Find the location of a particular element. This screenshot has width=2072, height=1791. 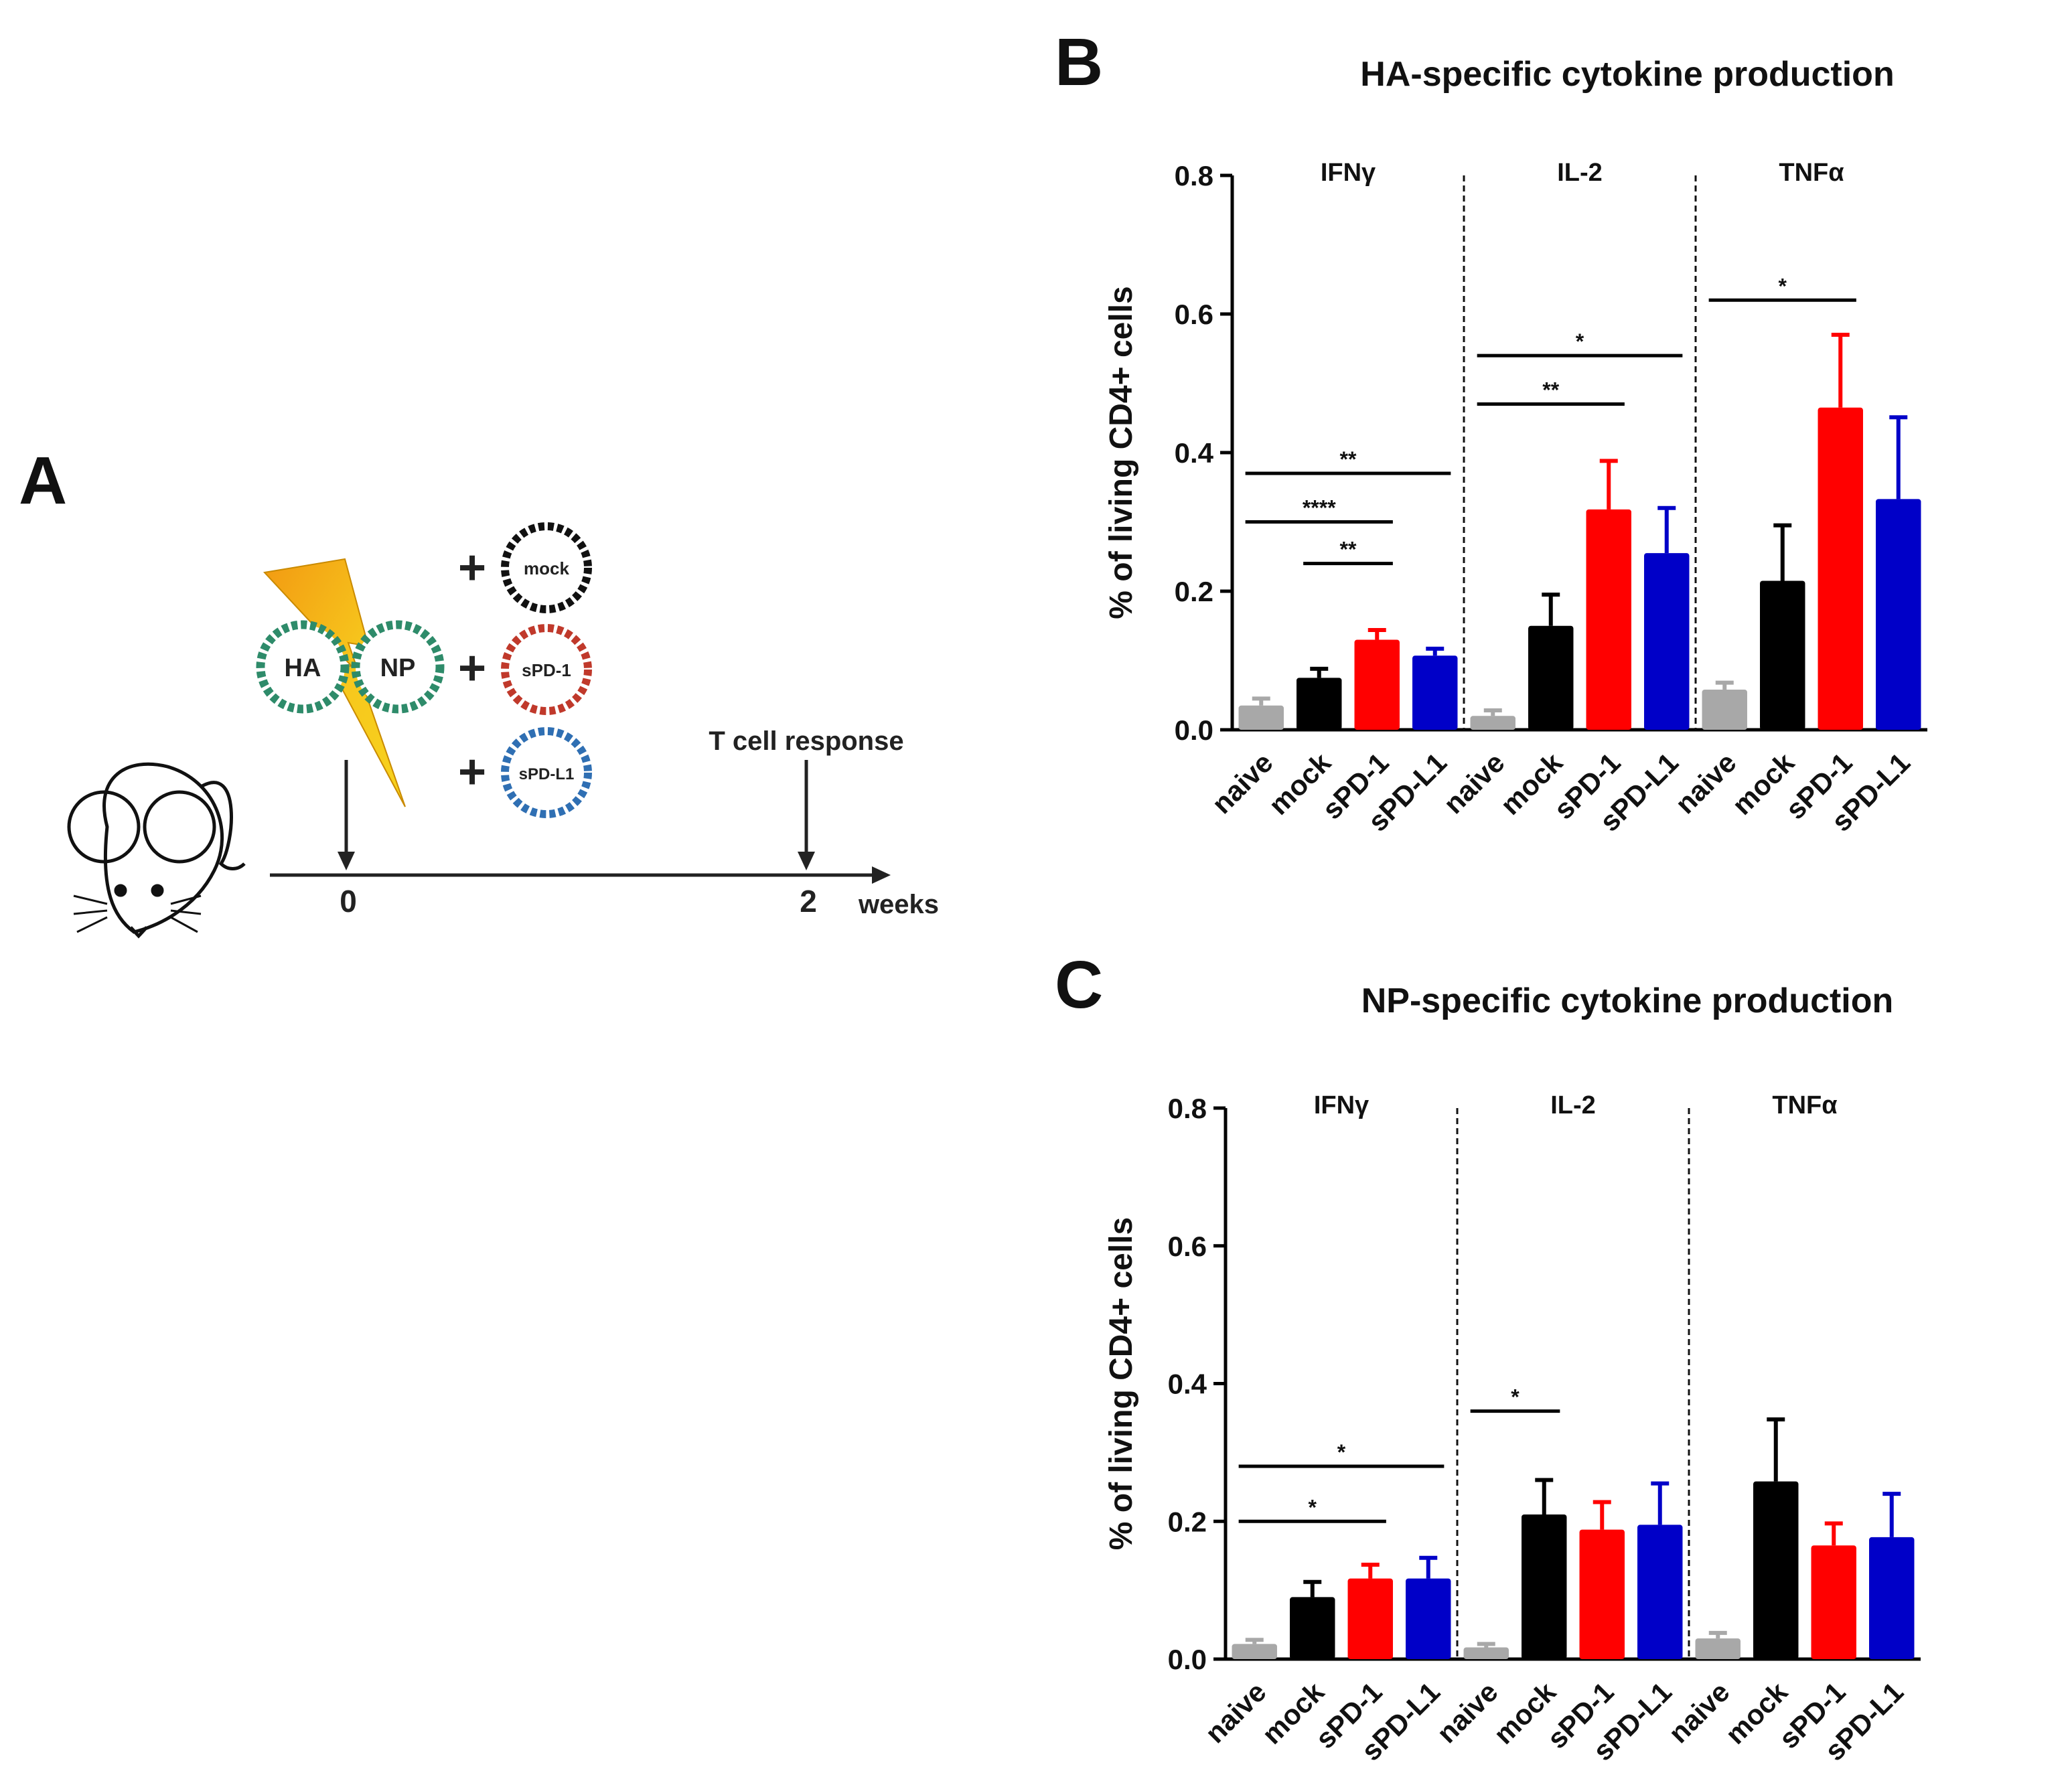

chart-title: HA-specific cytokine production is located at coordinates (1627, 74).